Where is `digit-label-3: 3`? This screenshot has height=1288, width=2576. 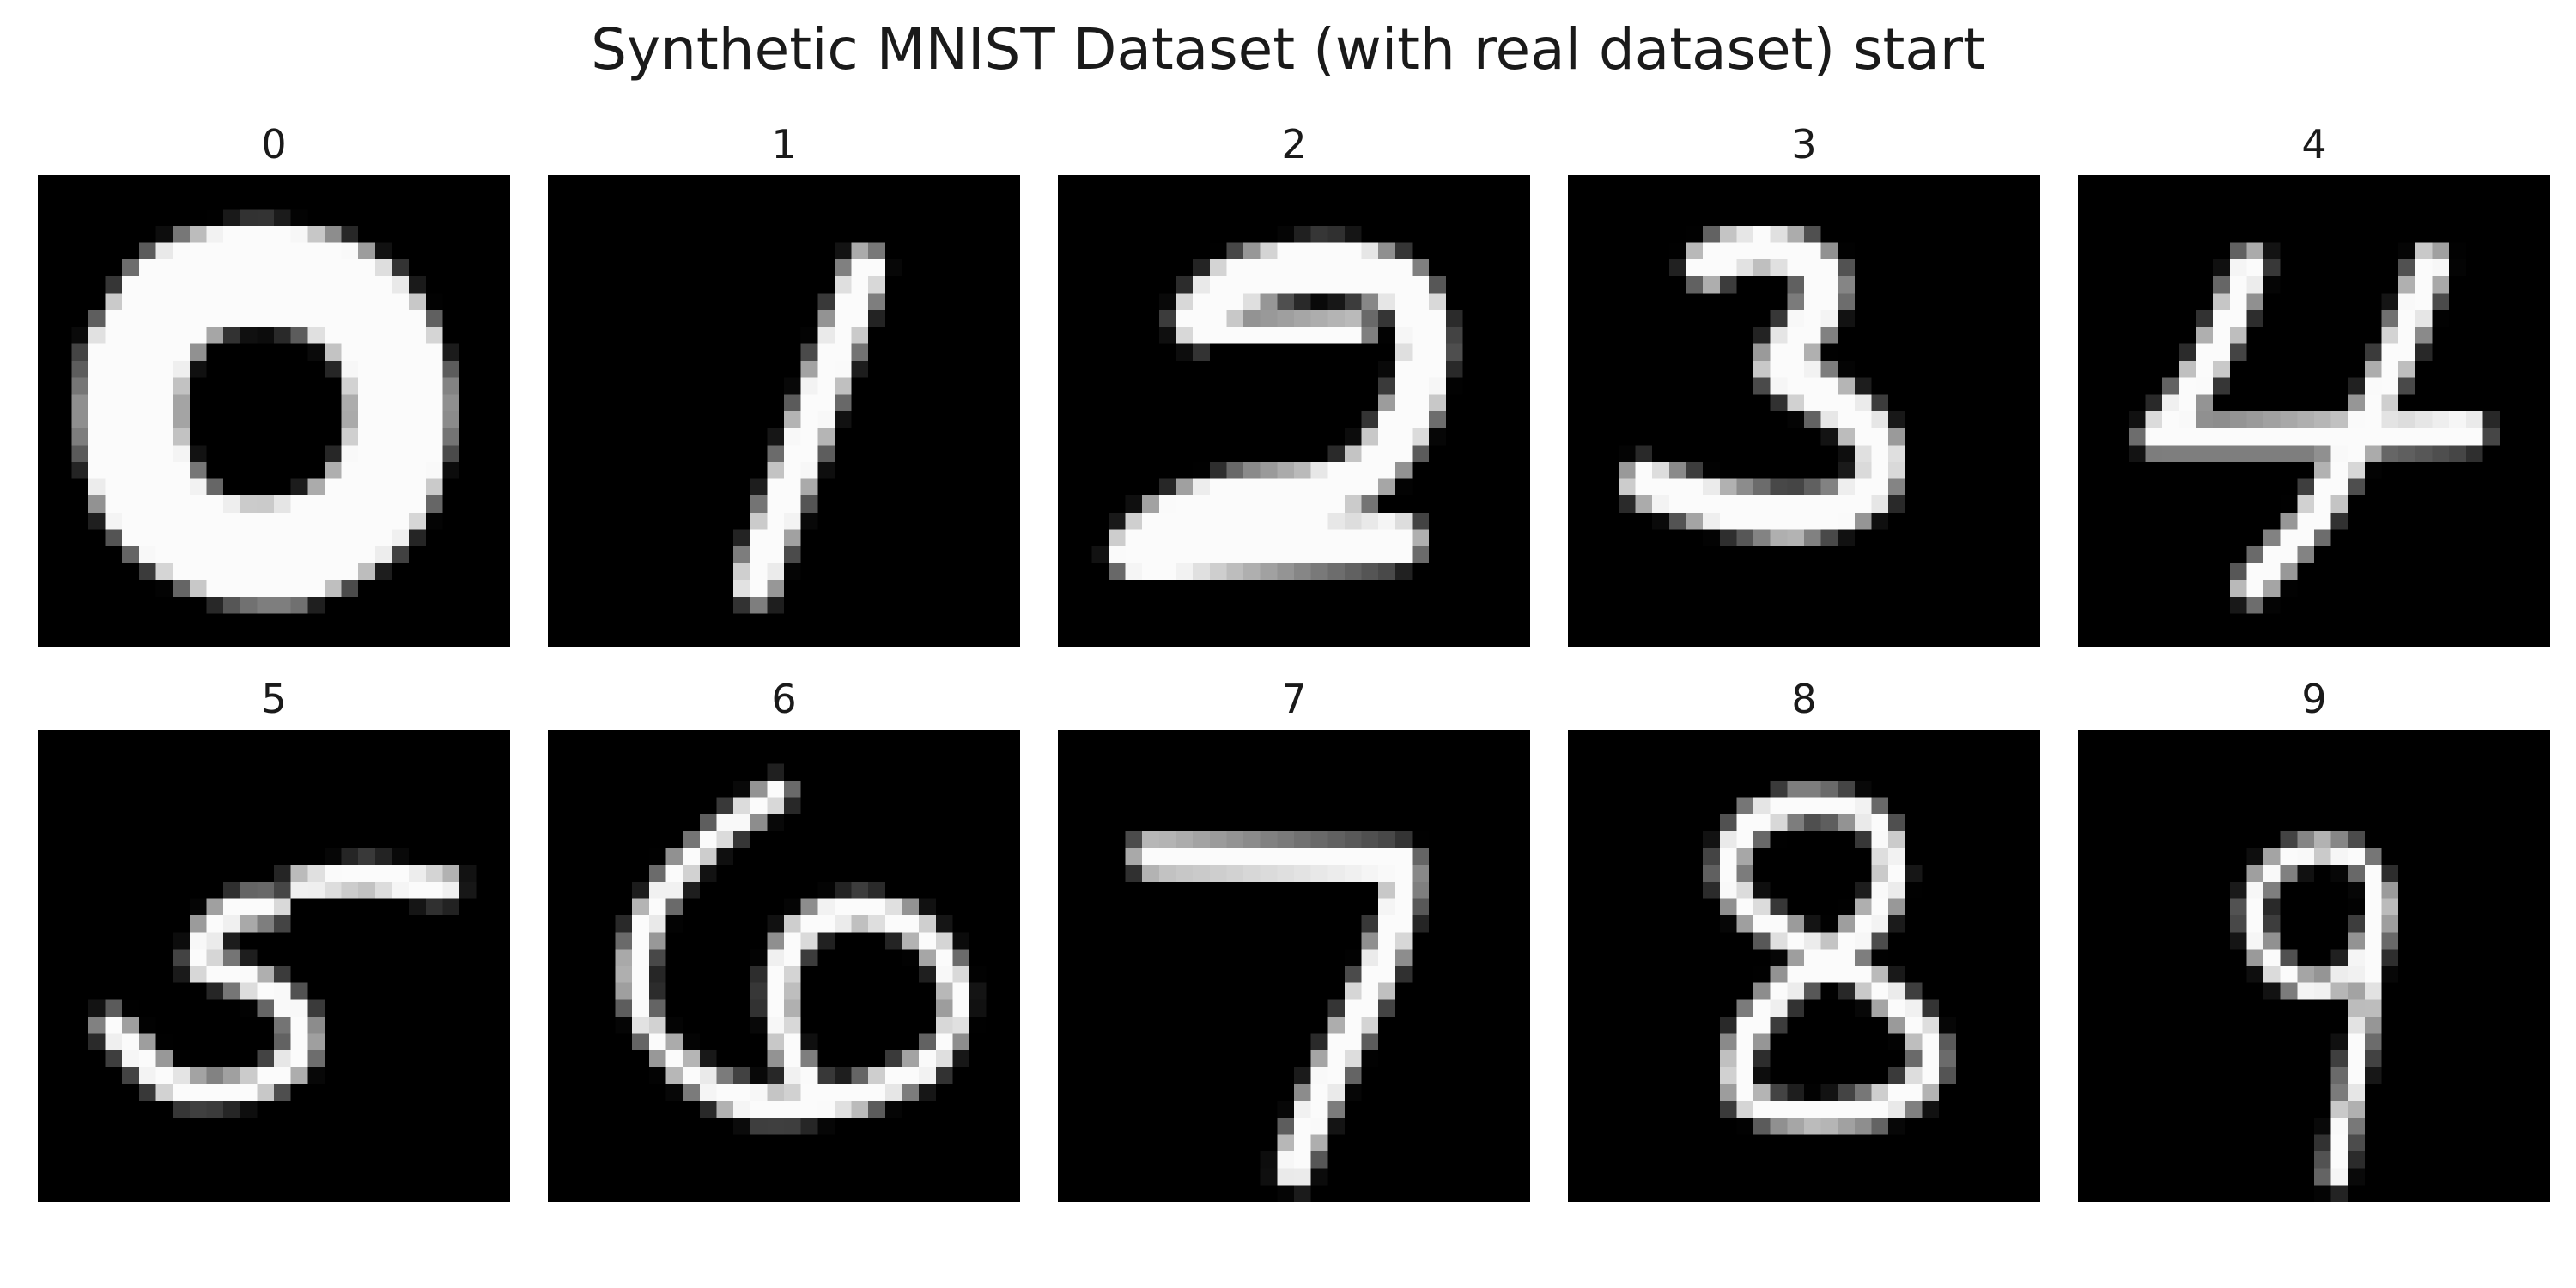
digit-label-3: 3 is located at coordinates (1804, 144).